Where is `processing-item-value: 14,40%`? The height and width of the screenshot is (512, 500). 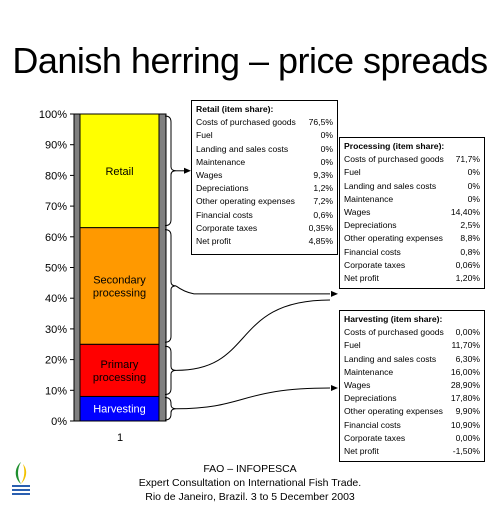
processing-item-value: 14,40% is located at coordinates (465, 212).